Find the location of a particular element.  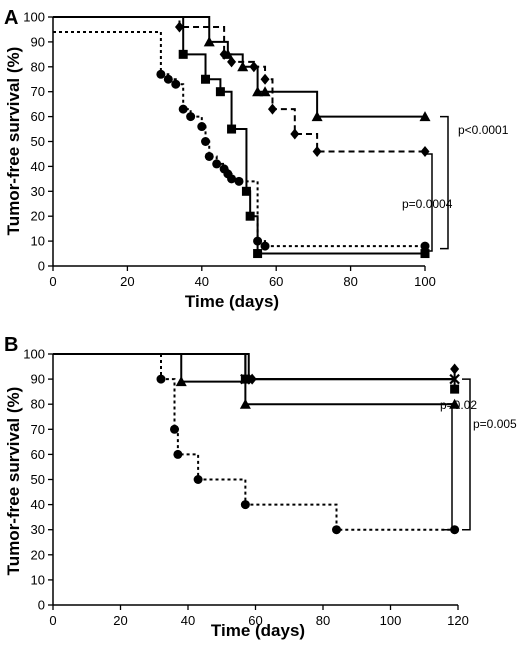

panel-b-x-title: Time (days) is located at coordinates (258, 630).